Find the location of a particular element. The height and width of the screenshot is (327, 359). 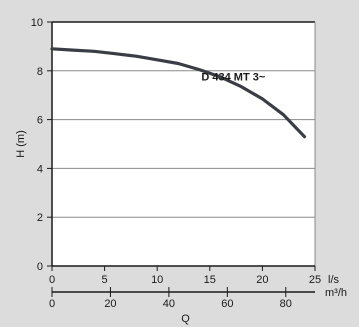

y-tick-label-10: 10 is located at coordinates (37, 23).